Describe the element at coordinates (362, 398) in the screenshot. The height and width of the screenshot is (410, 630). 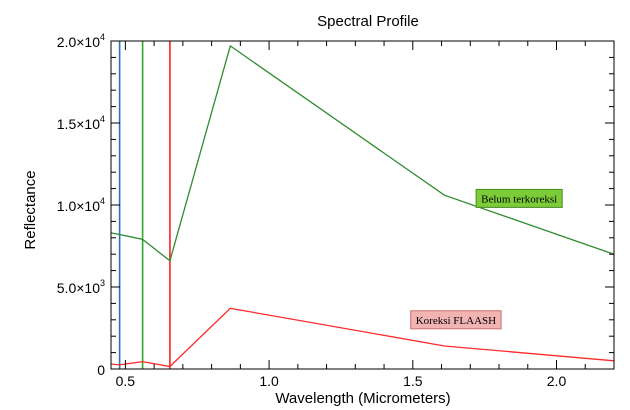
I see `x-axis-label: Wavelength (Micrometers)` at that location.